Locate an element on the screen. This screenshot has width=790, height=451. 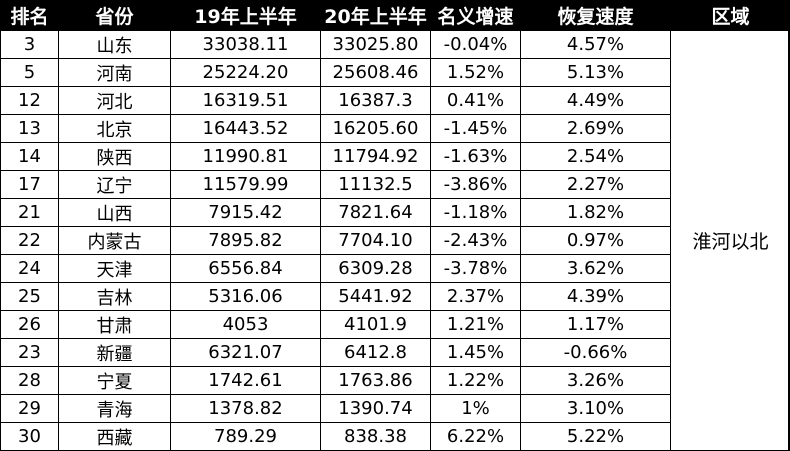
cell-province: 甘肃 is located at coordinates (115, 325).